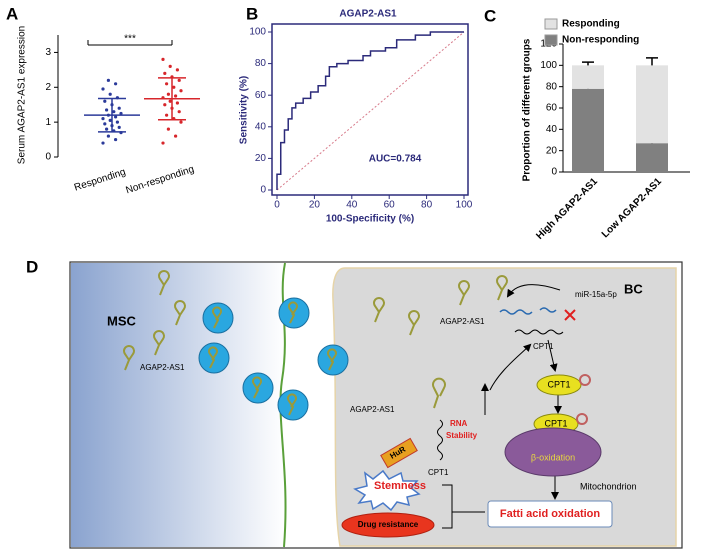  Describe the element at coordinates (283, 405) in the screenshot. I see `msc-membrane` at that location.